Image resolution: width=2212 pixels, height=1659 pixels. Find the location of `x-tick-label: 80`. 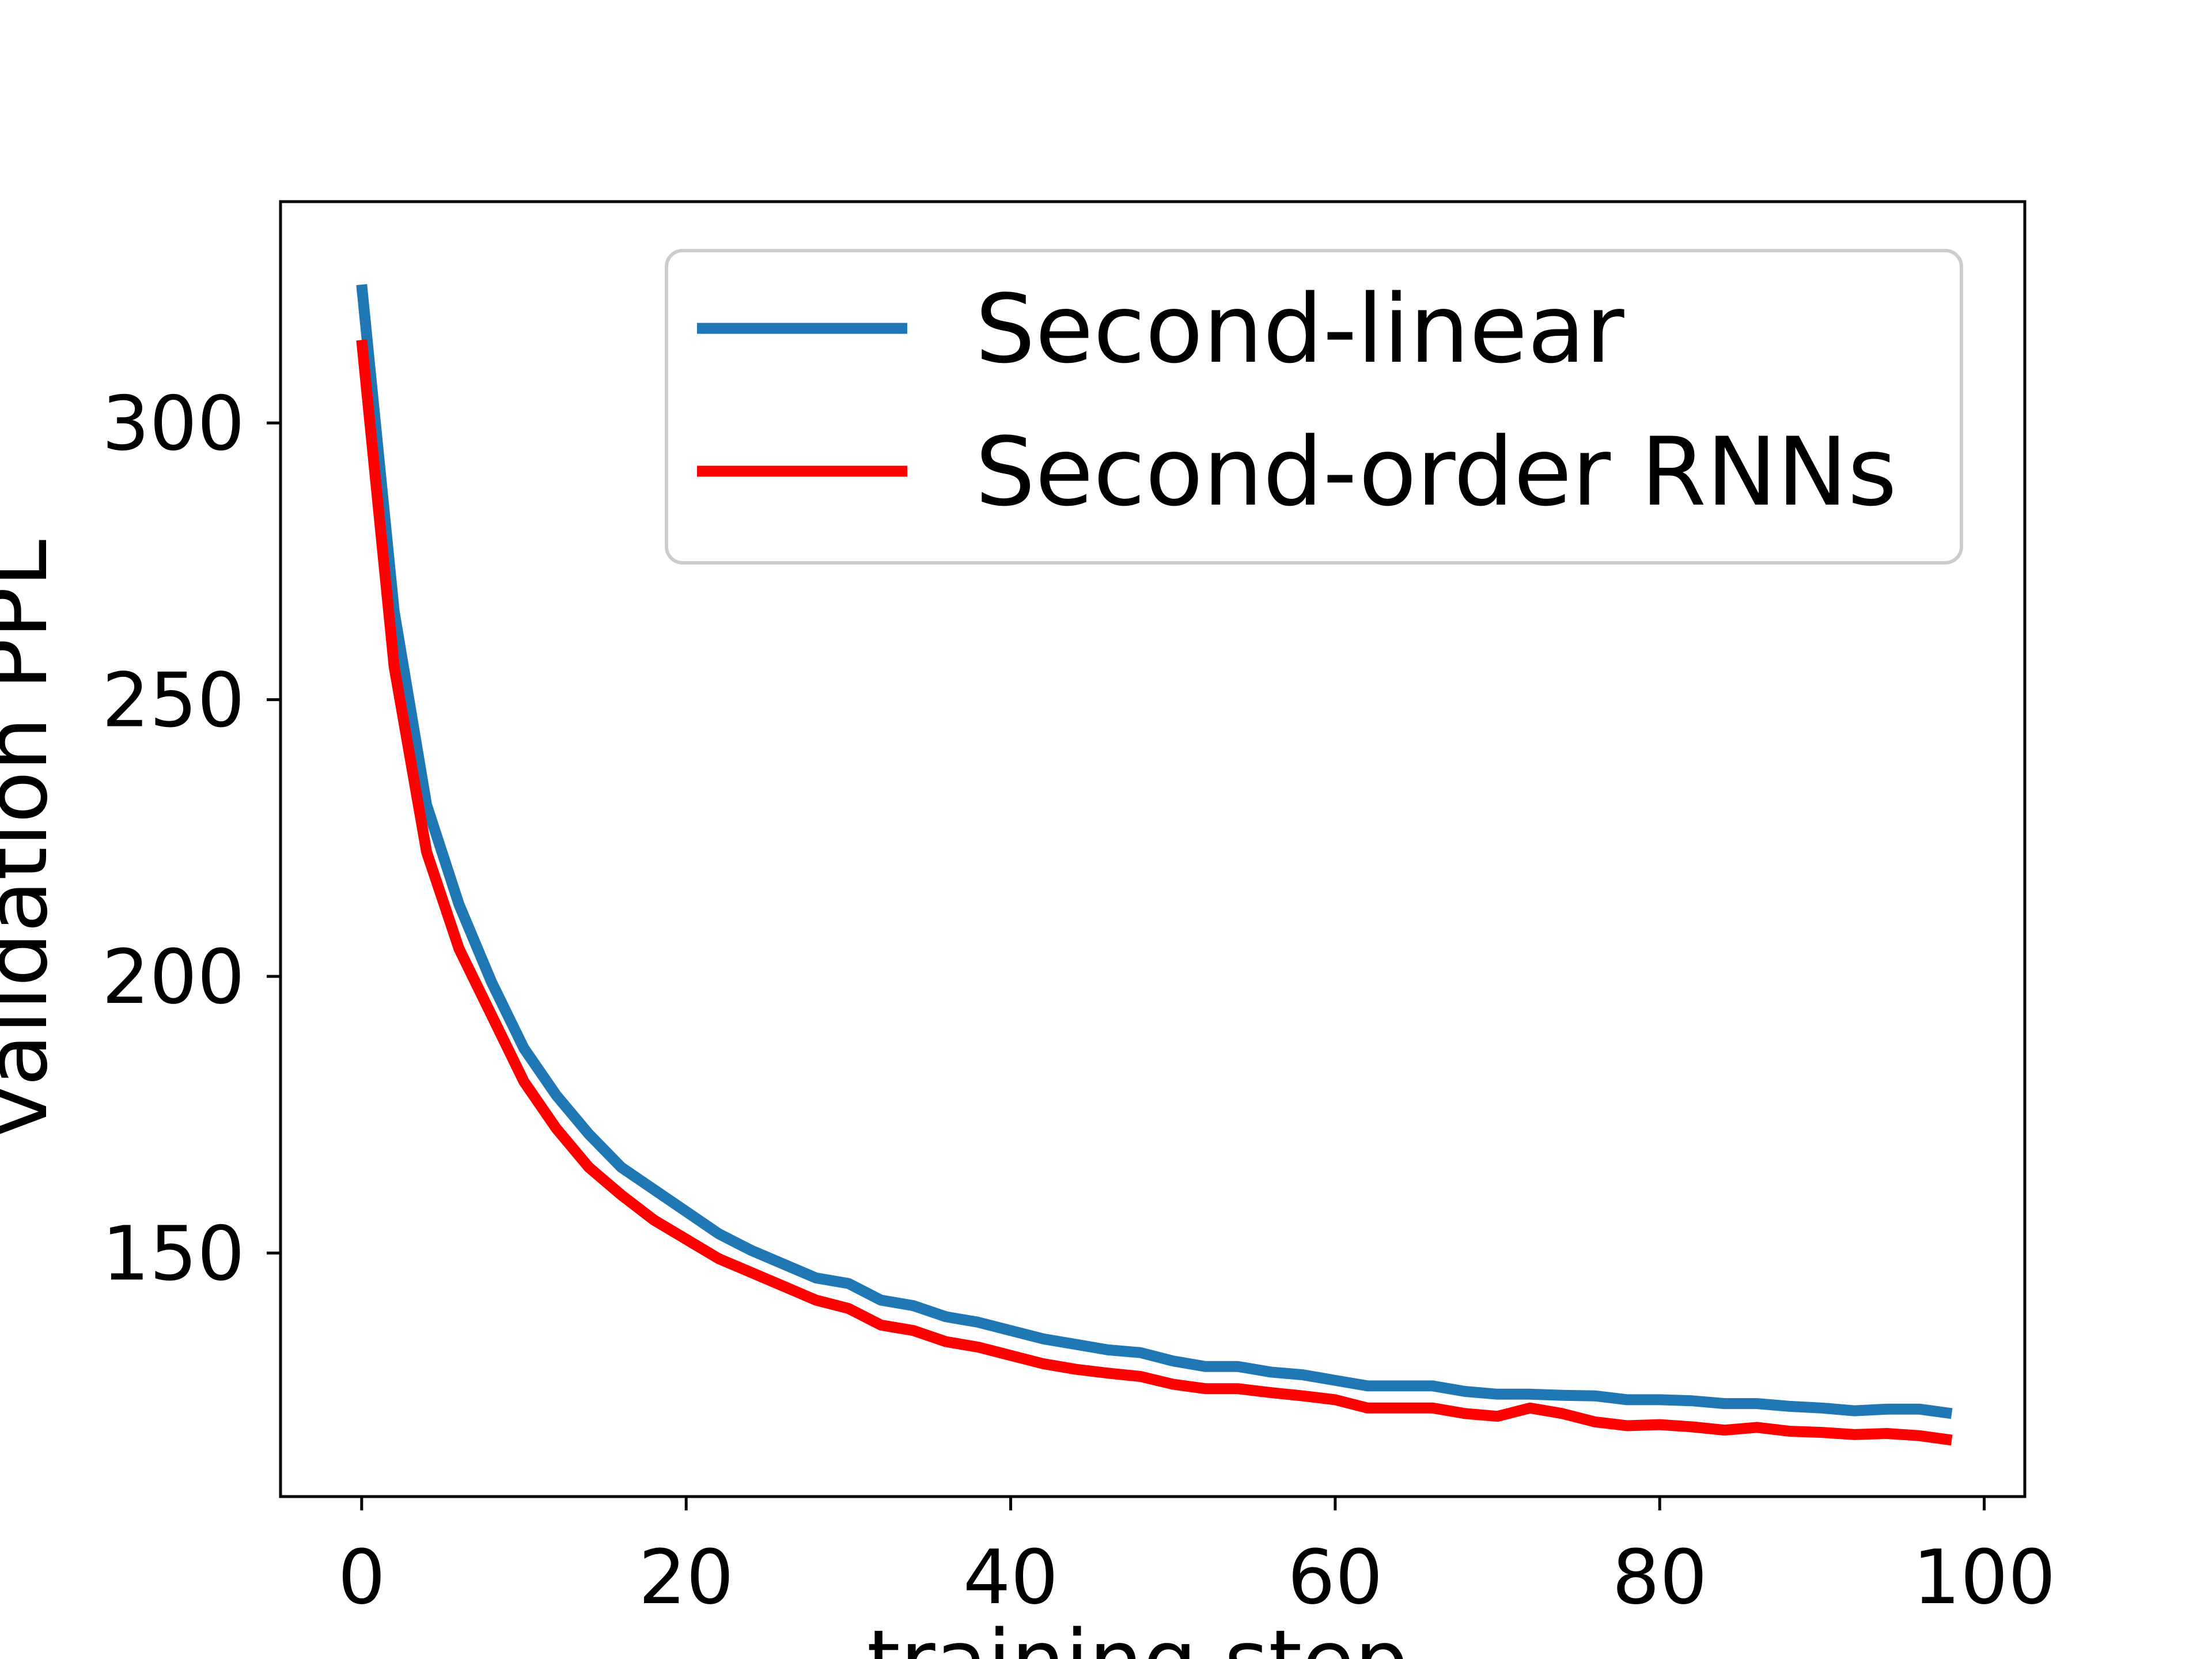

x-tick-label: 80 is located at coordinates (1659, 1577).